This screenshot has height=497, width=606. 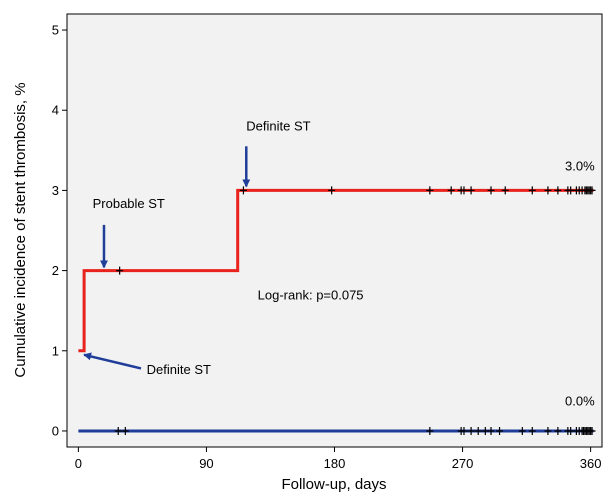 I want to click on x-tick-label: 0, so click(x=78, y=463).